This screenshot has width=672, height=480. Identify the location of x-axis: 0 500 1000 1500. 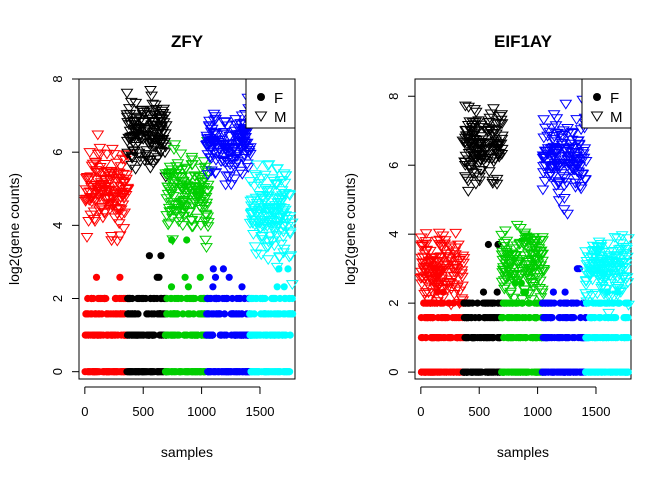
(513, 402).